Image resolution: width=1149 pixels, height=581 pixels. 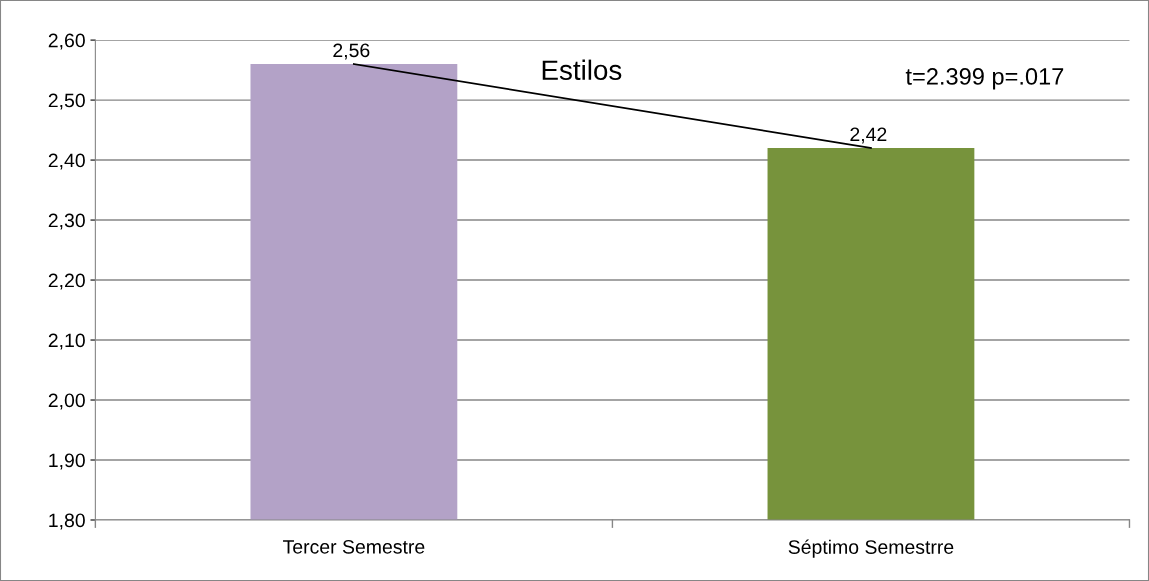 I want to click on data-label: 2,42, so click(x=868, y=135).